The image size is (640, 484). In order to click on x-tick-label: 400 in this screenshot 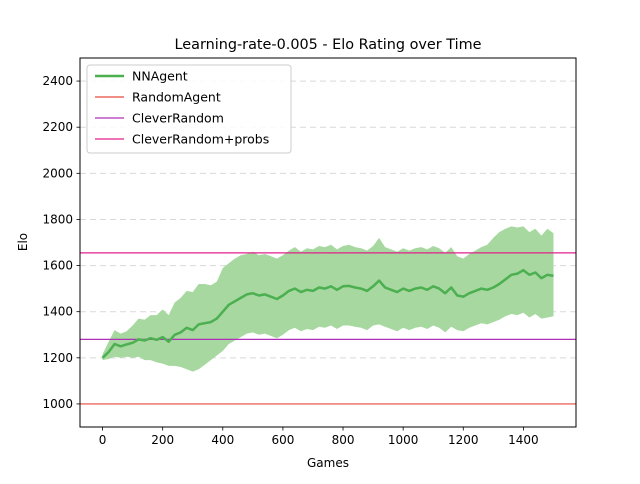, I will do `click(222, 440)`.